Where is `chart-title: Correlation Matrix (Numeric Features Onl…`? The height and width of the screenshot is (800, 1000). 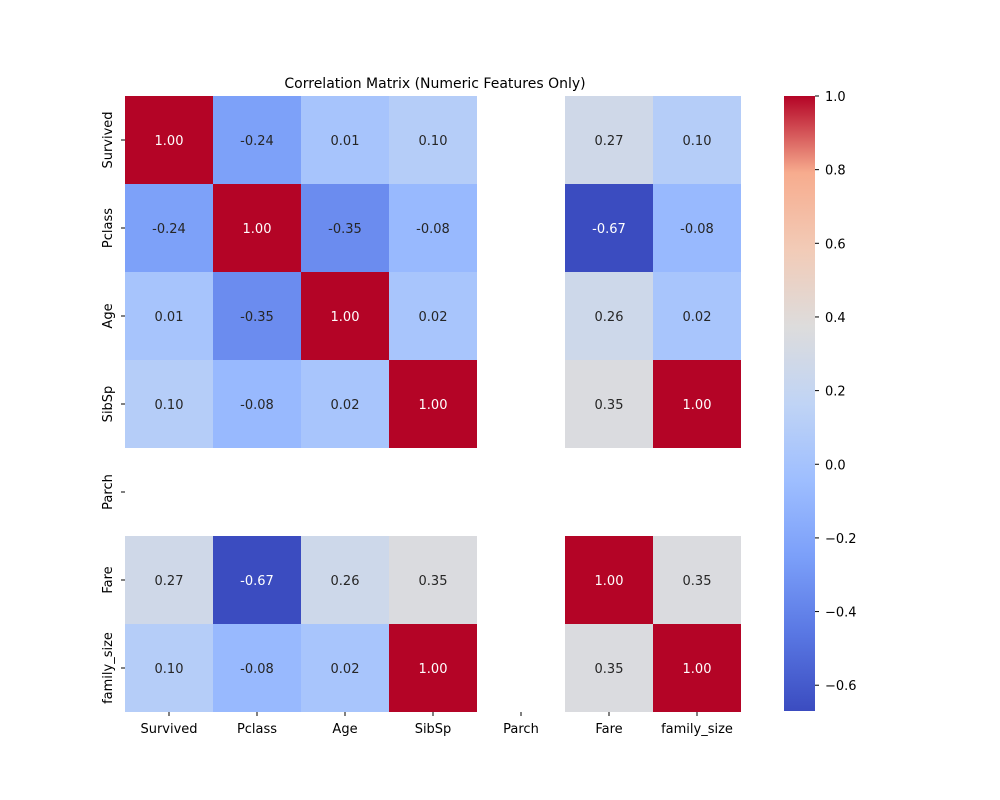
chart-title: Correlation Matrix (Numeric Features Onl… is located at coordinates (434, 84).